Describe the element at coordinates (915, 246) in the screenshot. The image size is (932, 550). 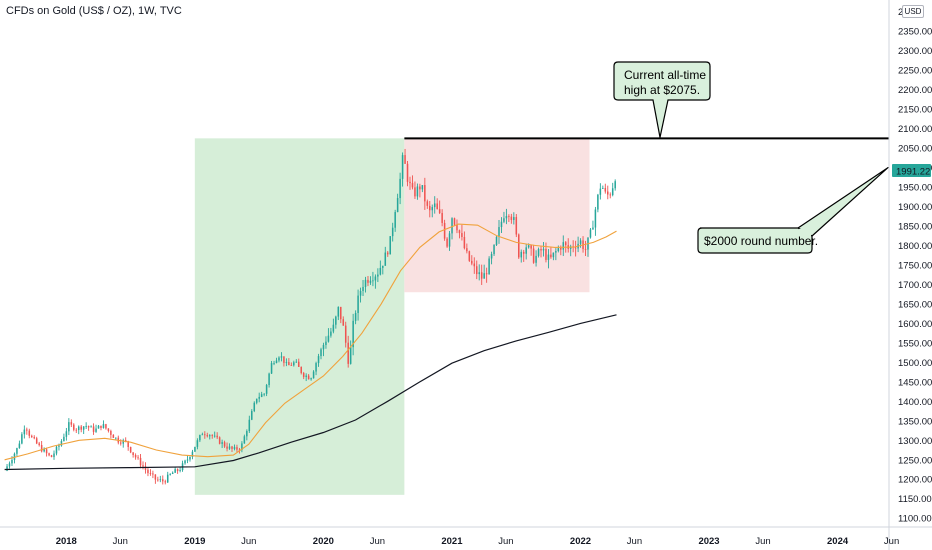
I see `y-tick-label: 1800.00` at that location.